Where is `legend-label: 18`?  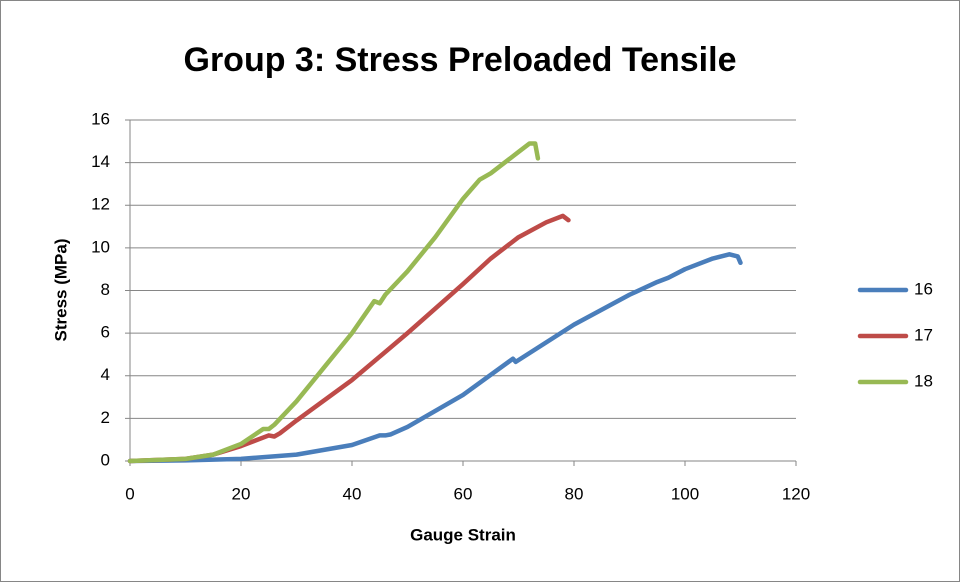 legend-label: 18 is located at coordinates (923, 380).